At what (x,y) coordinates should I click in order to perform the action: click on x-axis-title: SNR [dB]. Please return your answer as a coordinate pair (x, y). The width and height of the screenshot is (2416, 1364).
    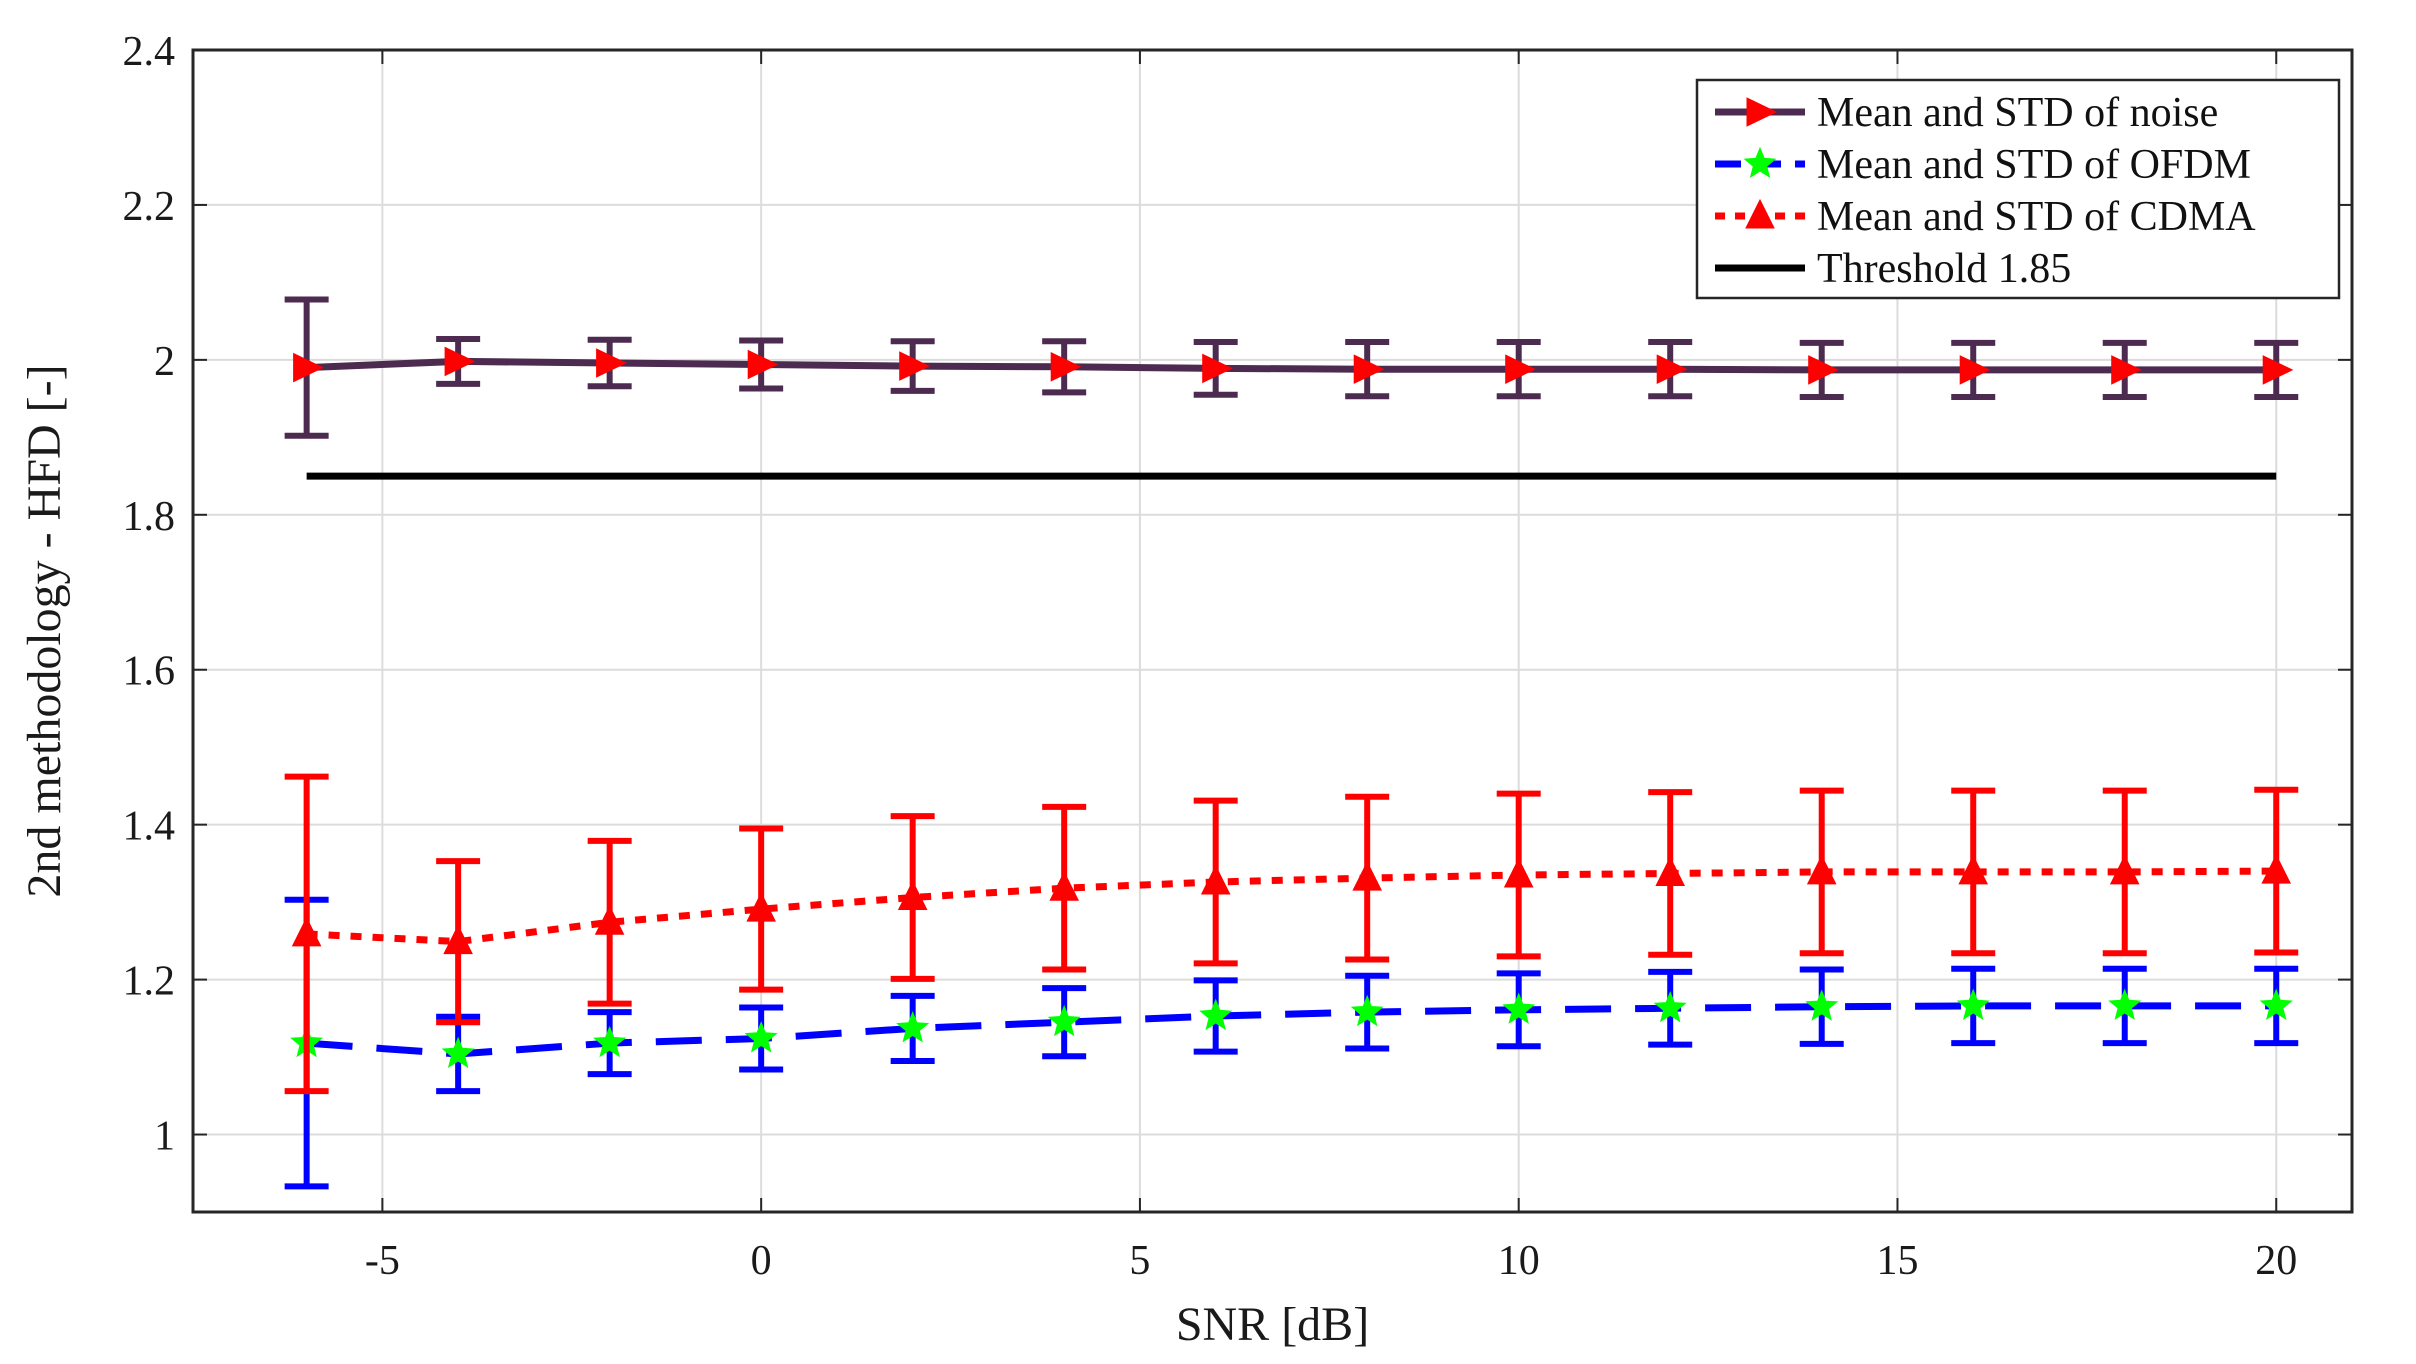
    Looking at the image, I should click on (1272, 1324).